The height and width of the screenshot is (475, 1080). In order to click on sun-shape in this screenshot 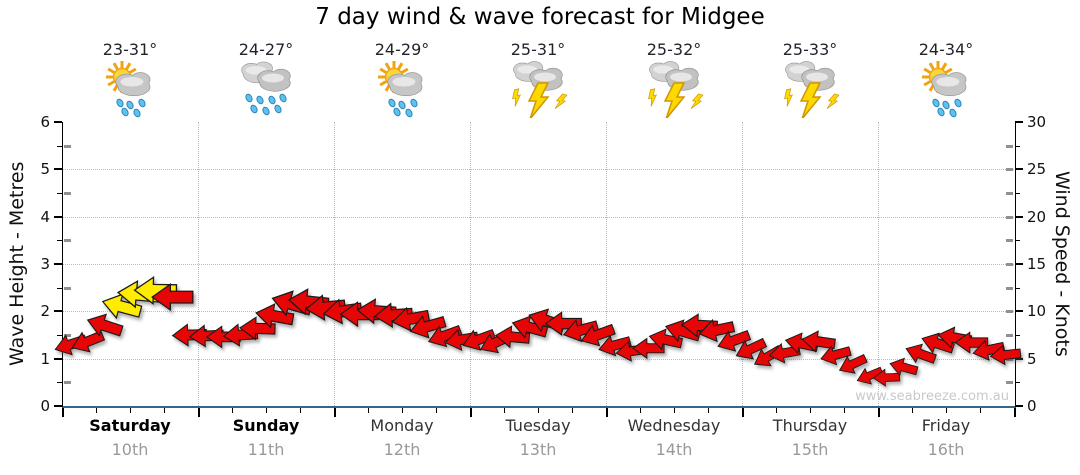, I will do `click(122, 77)`.